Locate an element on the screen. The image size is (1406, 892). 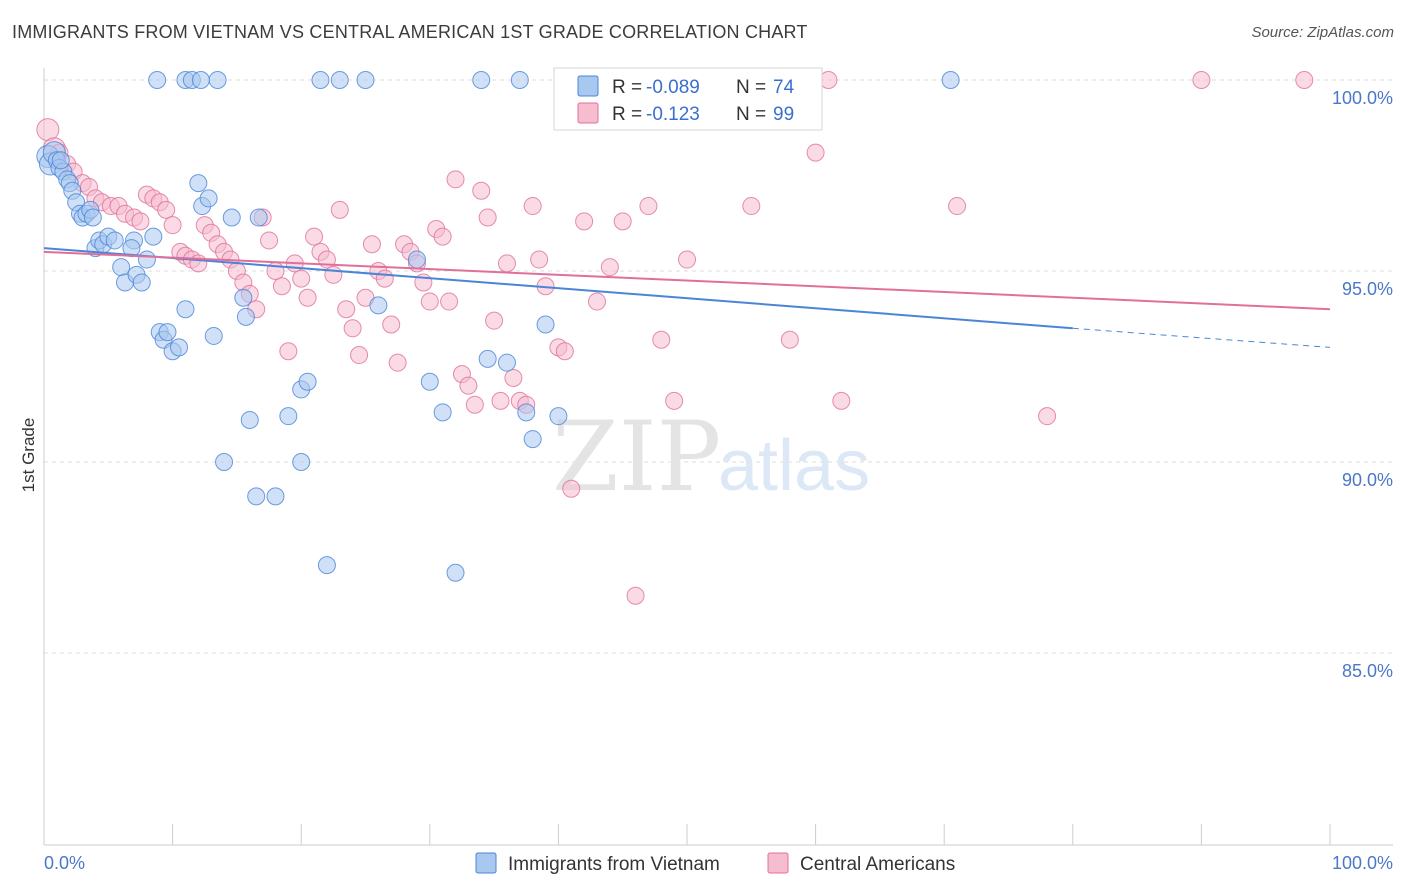
x-tick-min: 0.0% is located at coordinates (64, 863).